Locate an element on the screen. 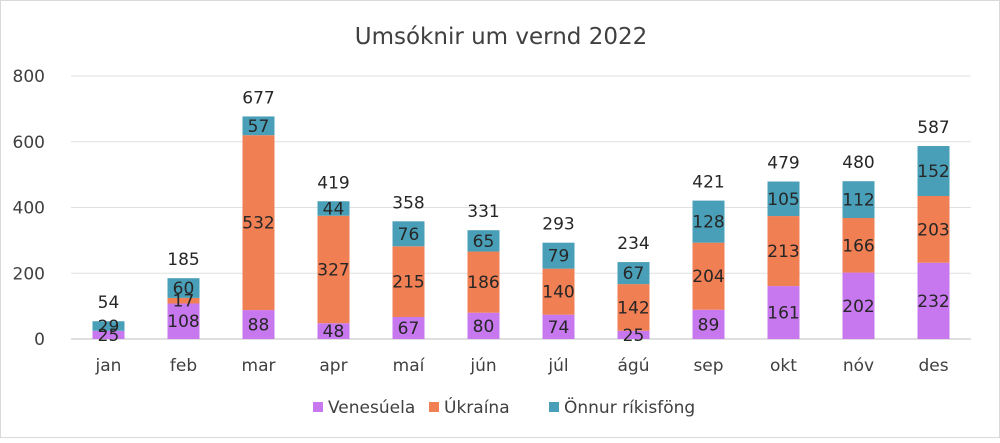 Image resolution: width=1000 pixels, height=443 pixels. y-axis: 0 200 400 600 800 is located at coordinates (29, 208).